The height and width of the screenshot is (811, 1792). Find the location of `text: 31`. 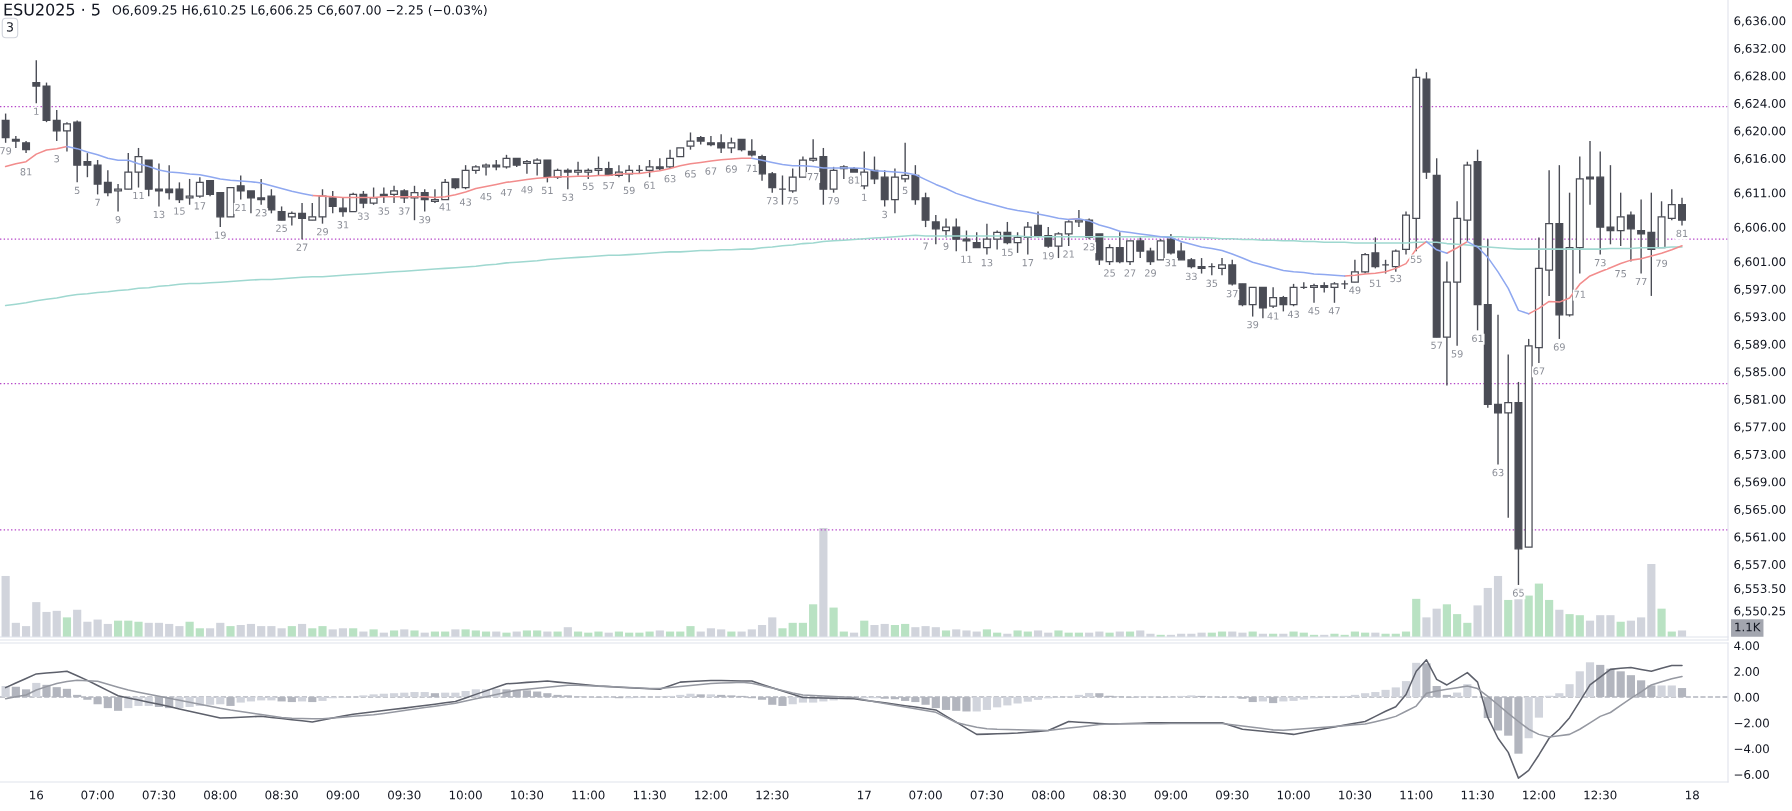

text: 31 is located at coordinates (343, 225).